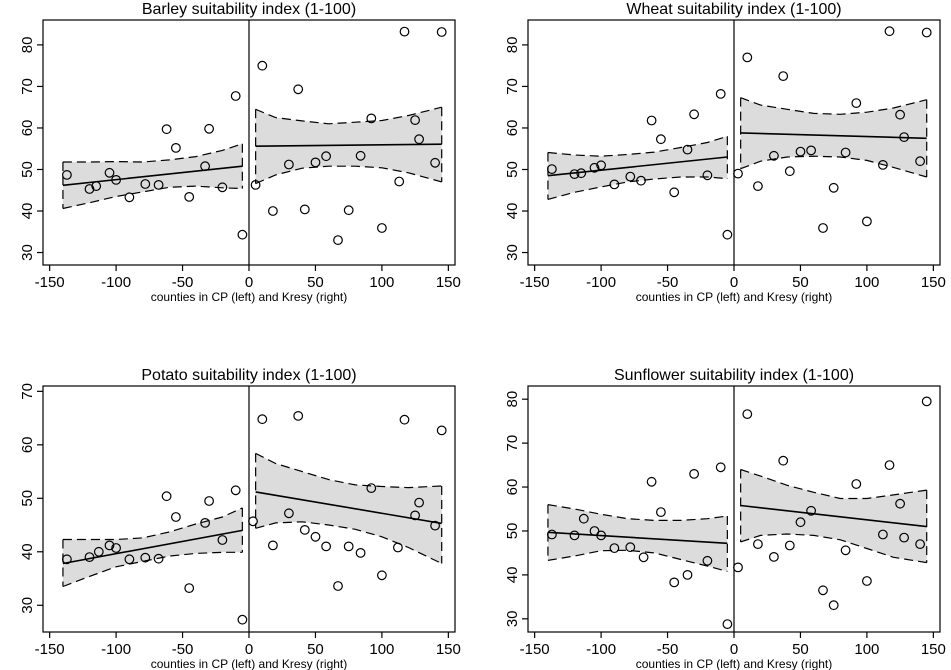  Describe the element at coordinates (833, 137) in the screenshot. I see `confidence-band-right` at that location.